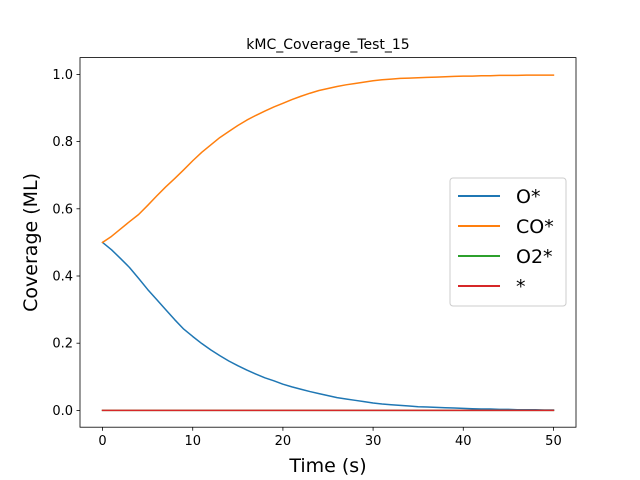 The width and height of the screenshot is (640, 480). Describe the element at coordinates (62, 209) in the screenshot. I see `y-tick-label: 0.6` at that location.